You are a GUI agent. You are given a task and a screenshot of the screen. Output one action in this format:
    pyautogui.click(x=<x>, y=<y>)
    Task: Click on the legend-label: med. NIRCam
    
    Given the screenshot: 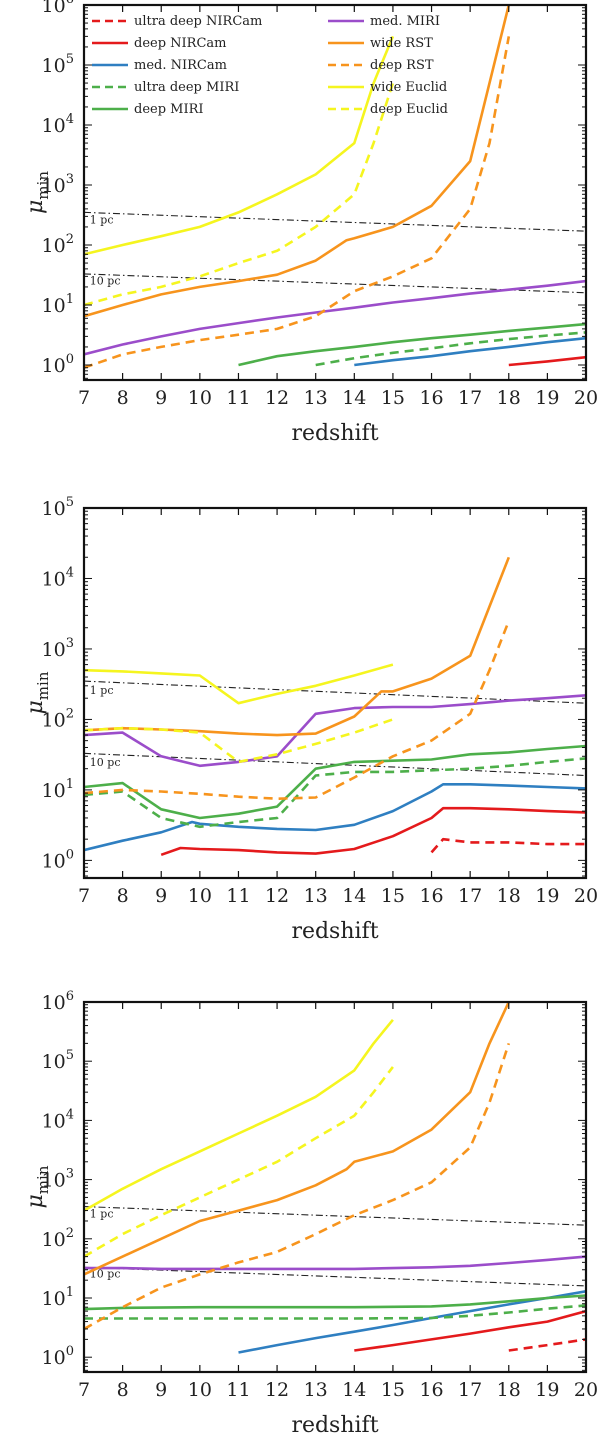 What is the action you would take?
    pyautogui.click(x=180, y=65)
    